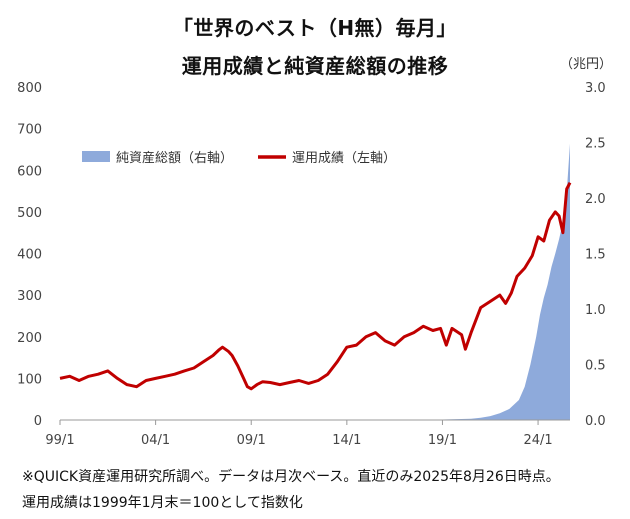 This screenshot has height=519, width=630. What do you see at coordinates (155, 440) in the screenshot?
I see `x-tick-label: 04/1` at bounding box center [155, 440].